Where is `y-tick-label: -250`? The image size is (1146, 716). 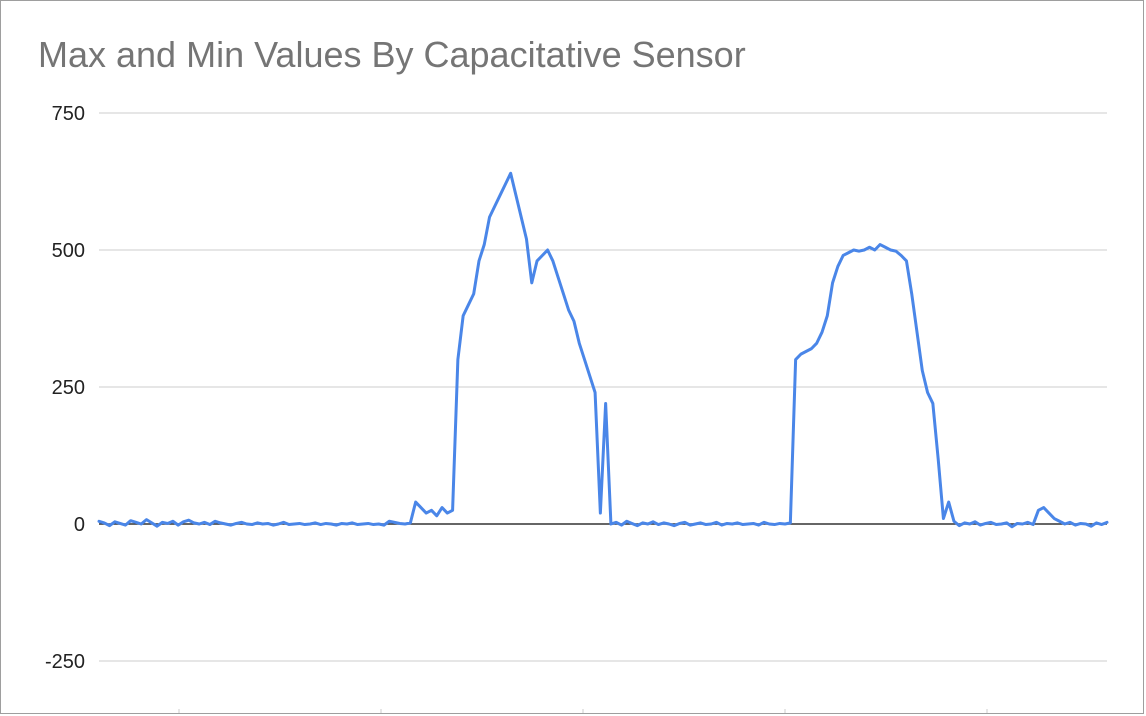 y-tick-label: -250 is located at coordinates (65, 662).